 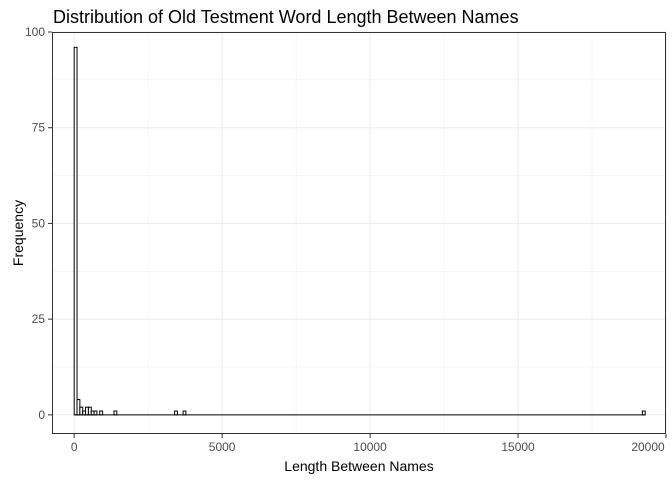 I want to click on y-tick-label: 100, so click(x=35, y=32).